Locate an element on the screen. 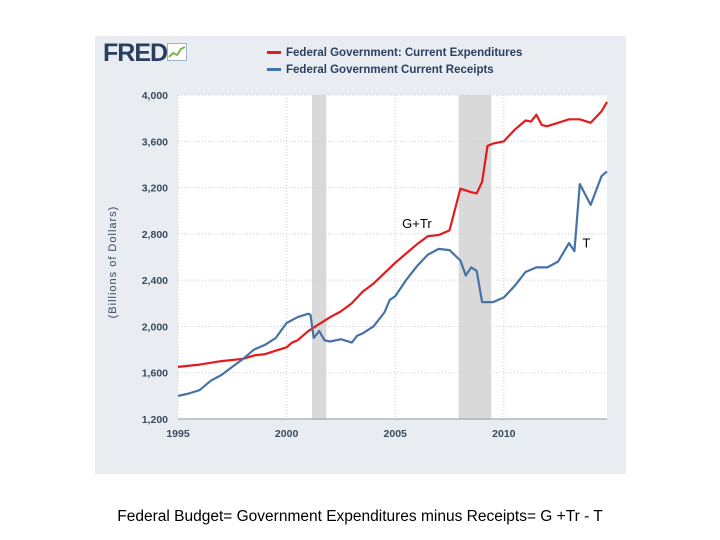 This screenshot has height=540, width=720. annotation-label-0: G+Tr is located at coordinates (417, 223).